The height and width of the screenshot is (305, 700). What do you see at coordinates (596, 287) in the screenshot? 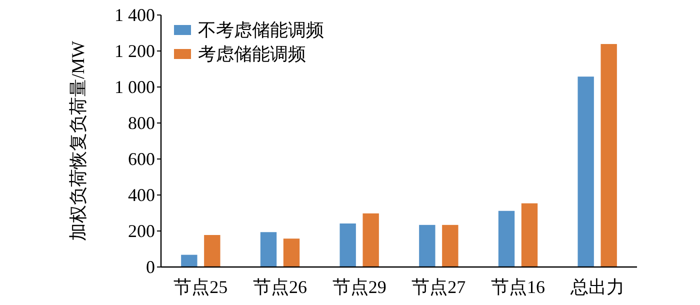
I see `x-tick-label: 总出力` at bounding box center [596, 287].